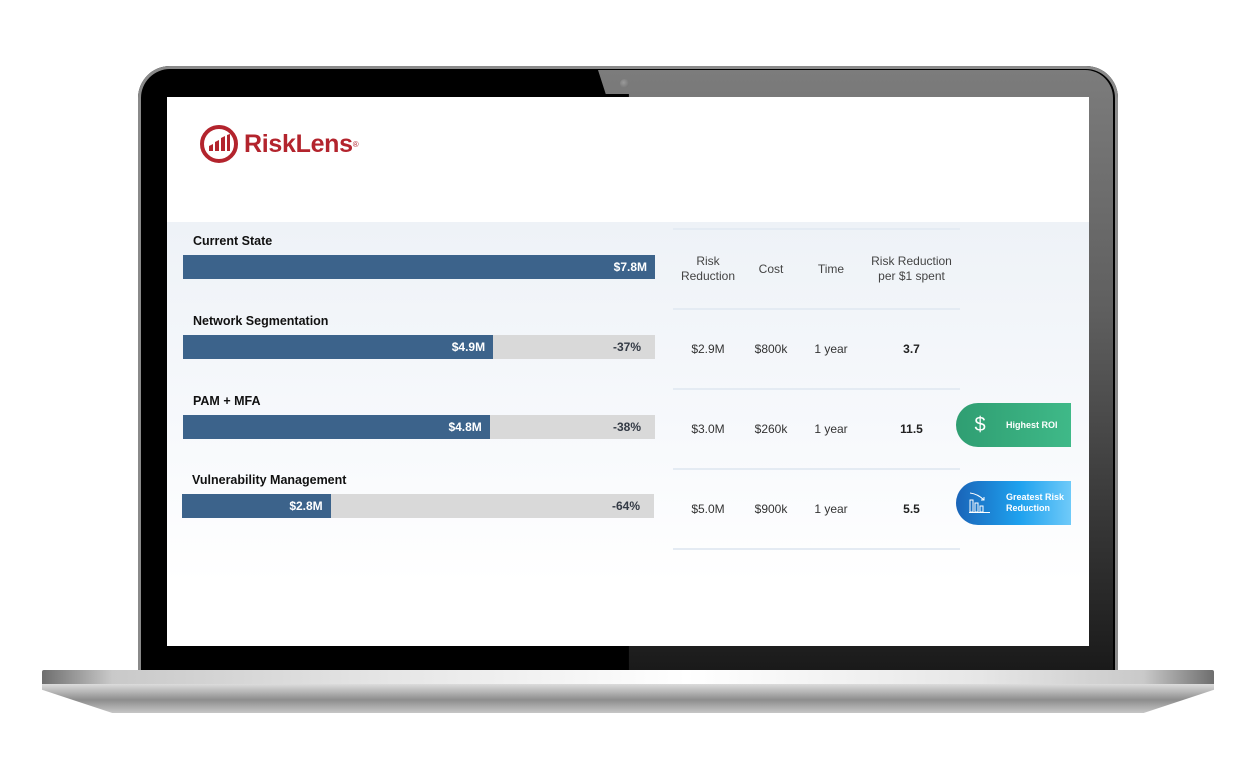 This screenshot has width=1257, height=765. What do you see at coordinates (418, 506) in the screenshot?
I see `risk-bar: $2.8M -64%` at bounding box center [418, 506].